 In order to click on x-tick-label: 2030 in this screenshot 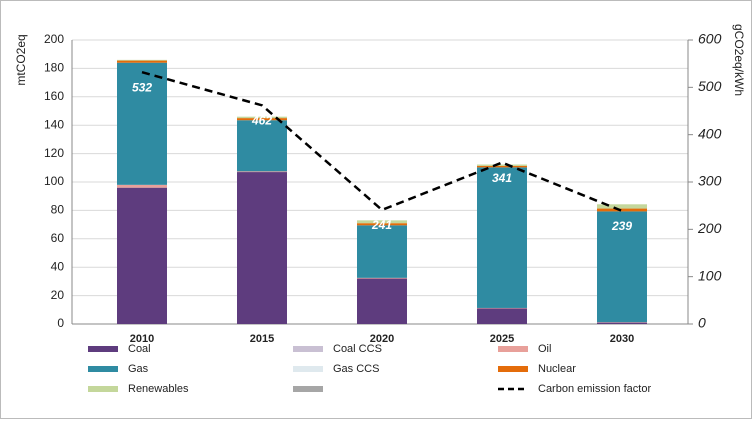, I will do `click(622, 339)`.